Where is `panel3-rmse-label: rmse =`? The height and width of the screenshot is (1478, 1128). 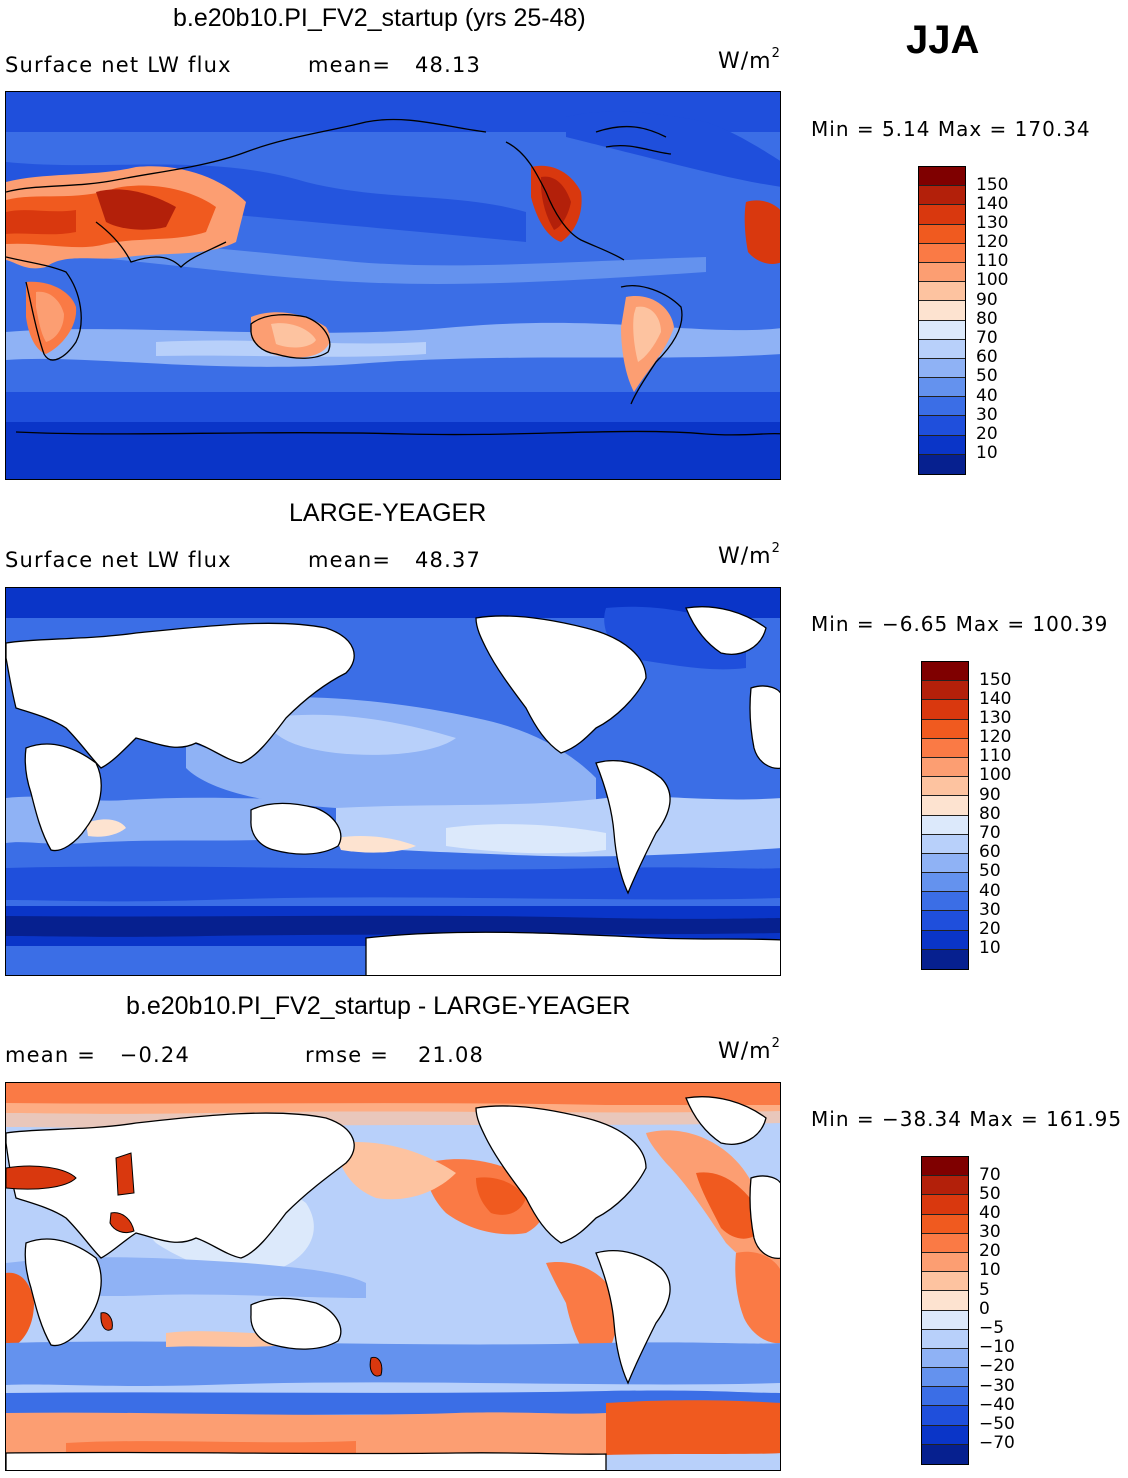 panel3-rmse-label: rmse = is located at coordinates (347, 1055).